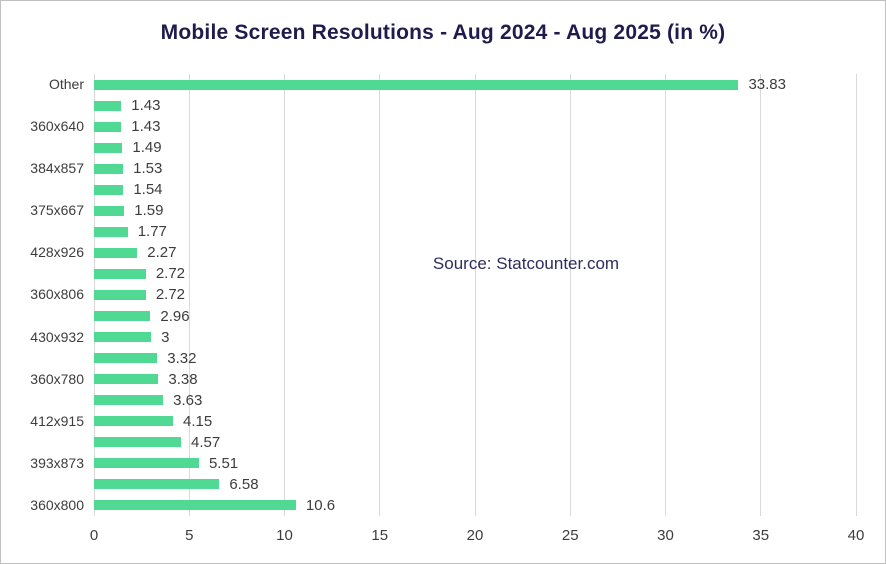  I want to click on category-label: Other, so click(66, 84).